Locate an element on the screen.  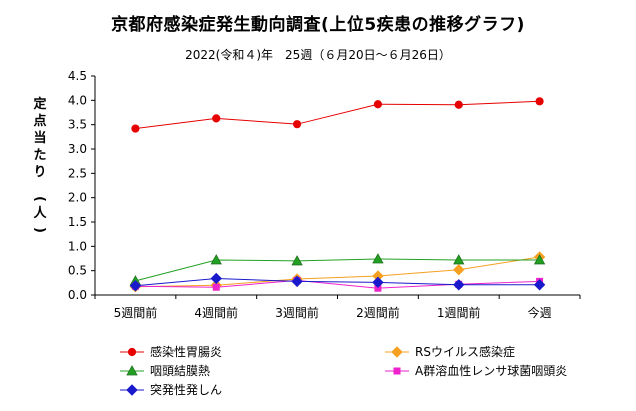
legend-item: 感染性胃腸炎 is located at coordinates (171, 351).